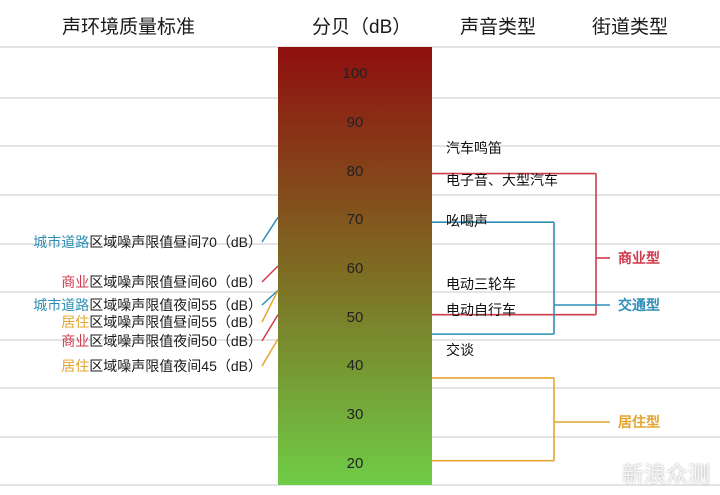  Describe the element at coordinates (175, 242) in the screenshot. I see `standard-text: 区域噪声限值昼间70（dB）` at that location.